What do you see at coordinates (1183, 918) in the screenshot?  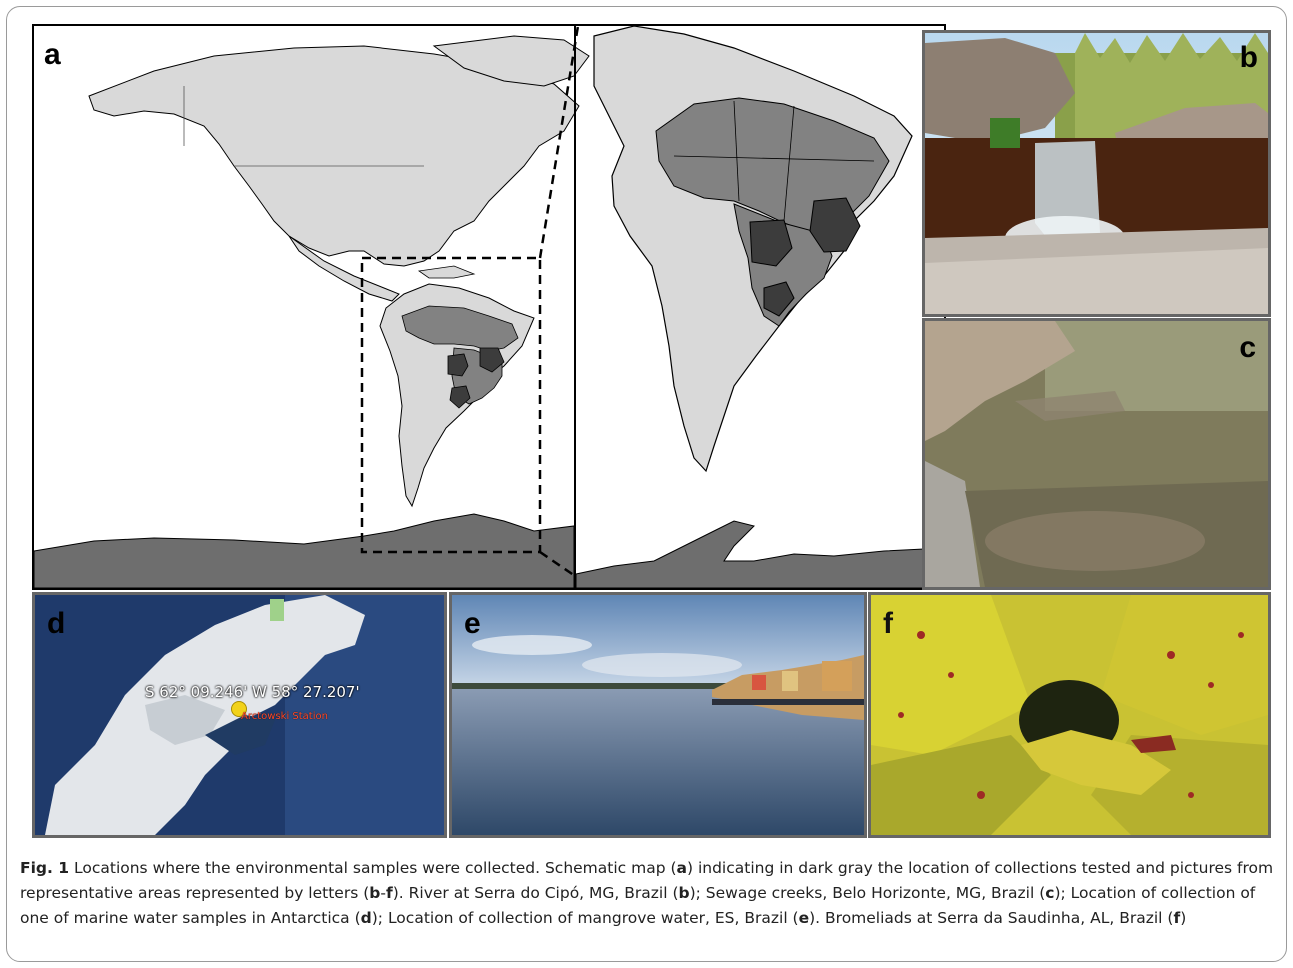 I see `caption-text: )` at bounding box center [1183, 918].